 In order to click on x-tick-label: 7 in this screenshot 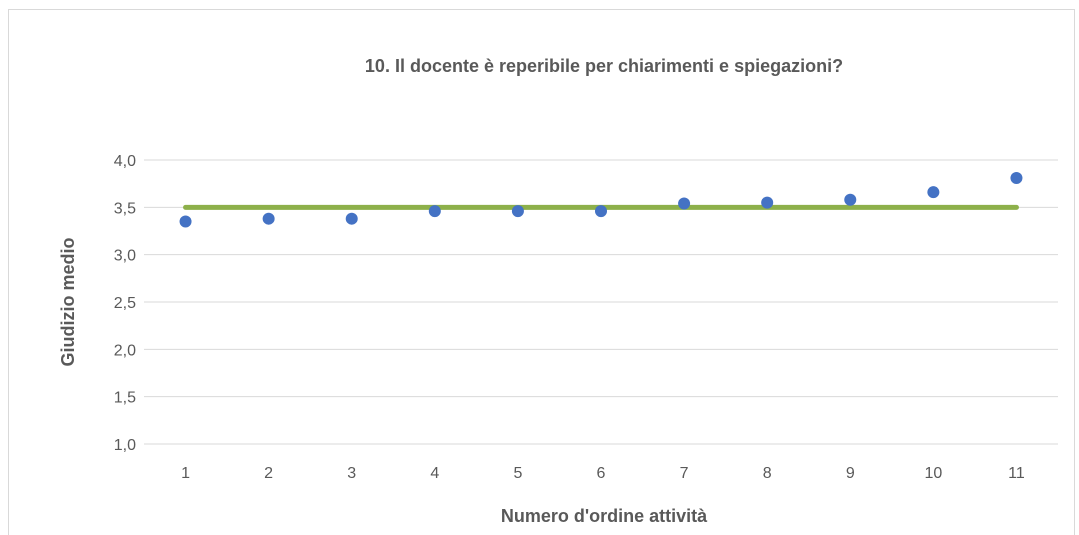, I will do `click(684, 473)`.